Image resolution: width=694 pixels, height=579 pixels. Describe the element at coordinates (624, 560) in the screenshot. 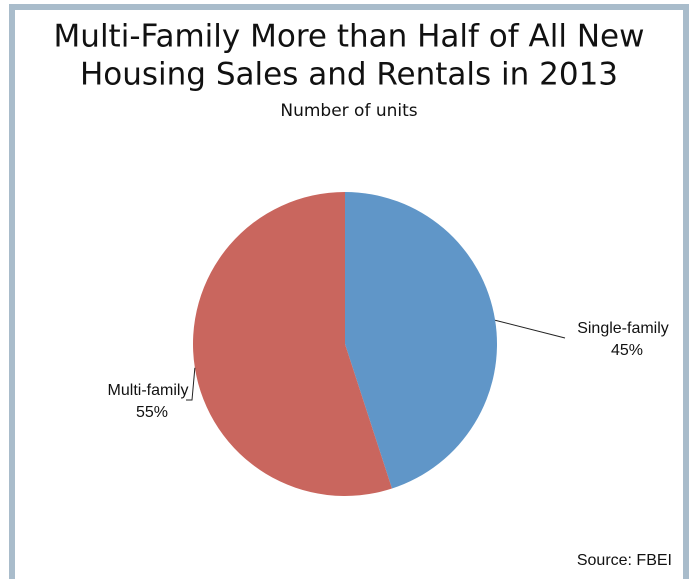

I see `source: Source: FBEI` at that location.